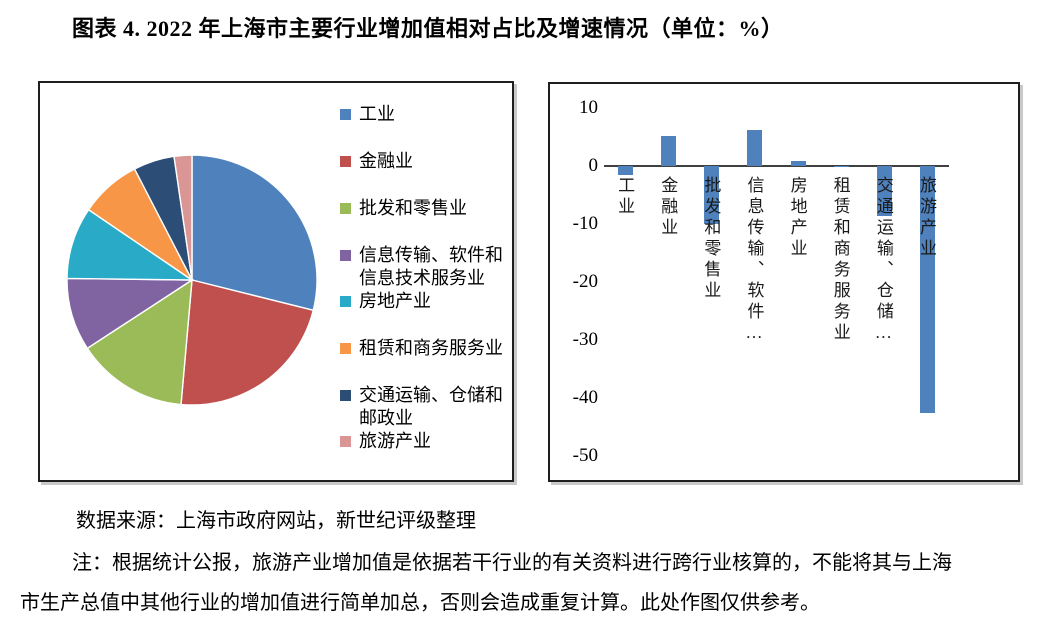  I want to click on y-tick-label: -10, so click(585, 223).